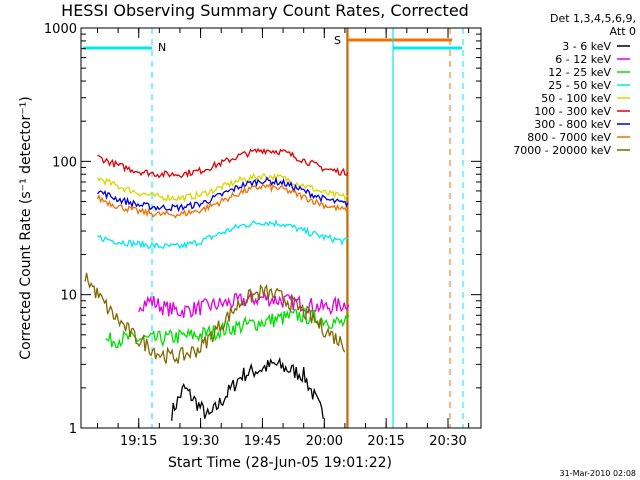 The image size is (640, 480). Describe the element at coordinates (138, 441) in the screenshot. I see `x-tick-label: 19:15` at that location.